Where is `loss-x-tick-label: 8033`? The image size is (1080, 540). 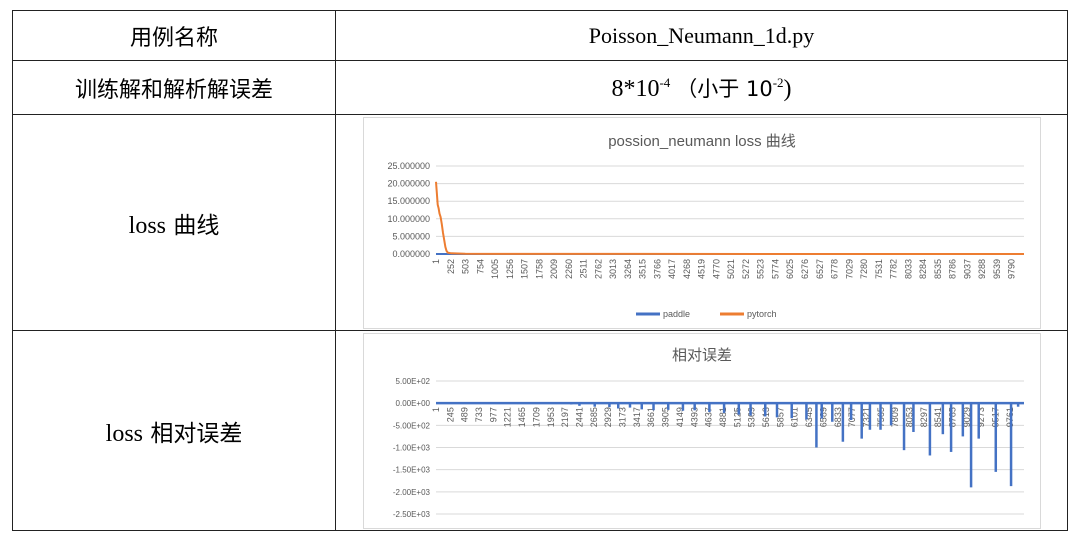 loss-x-tick-label: 8033 is located at coordinates (908, 269).